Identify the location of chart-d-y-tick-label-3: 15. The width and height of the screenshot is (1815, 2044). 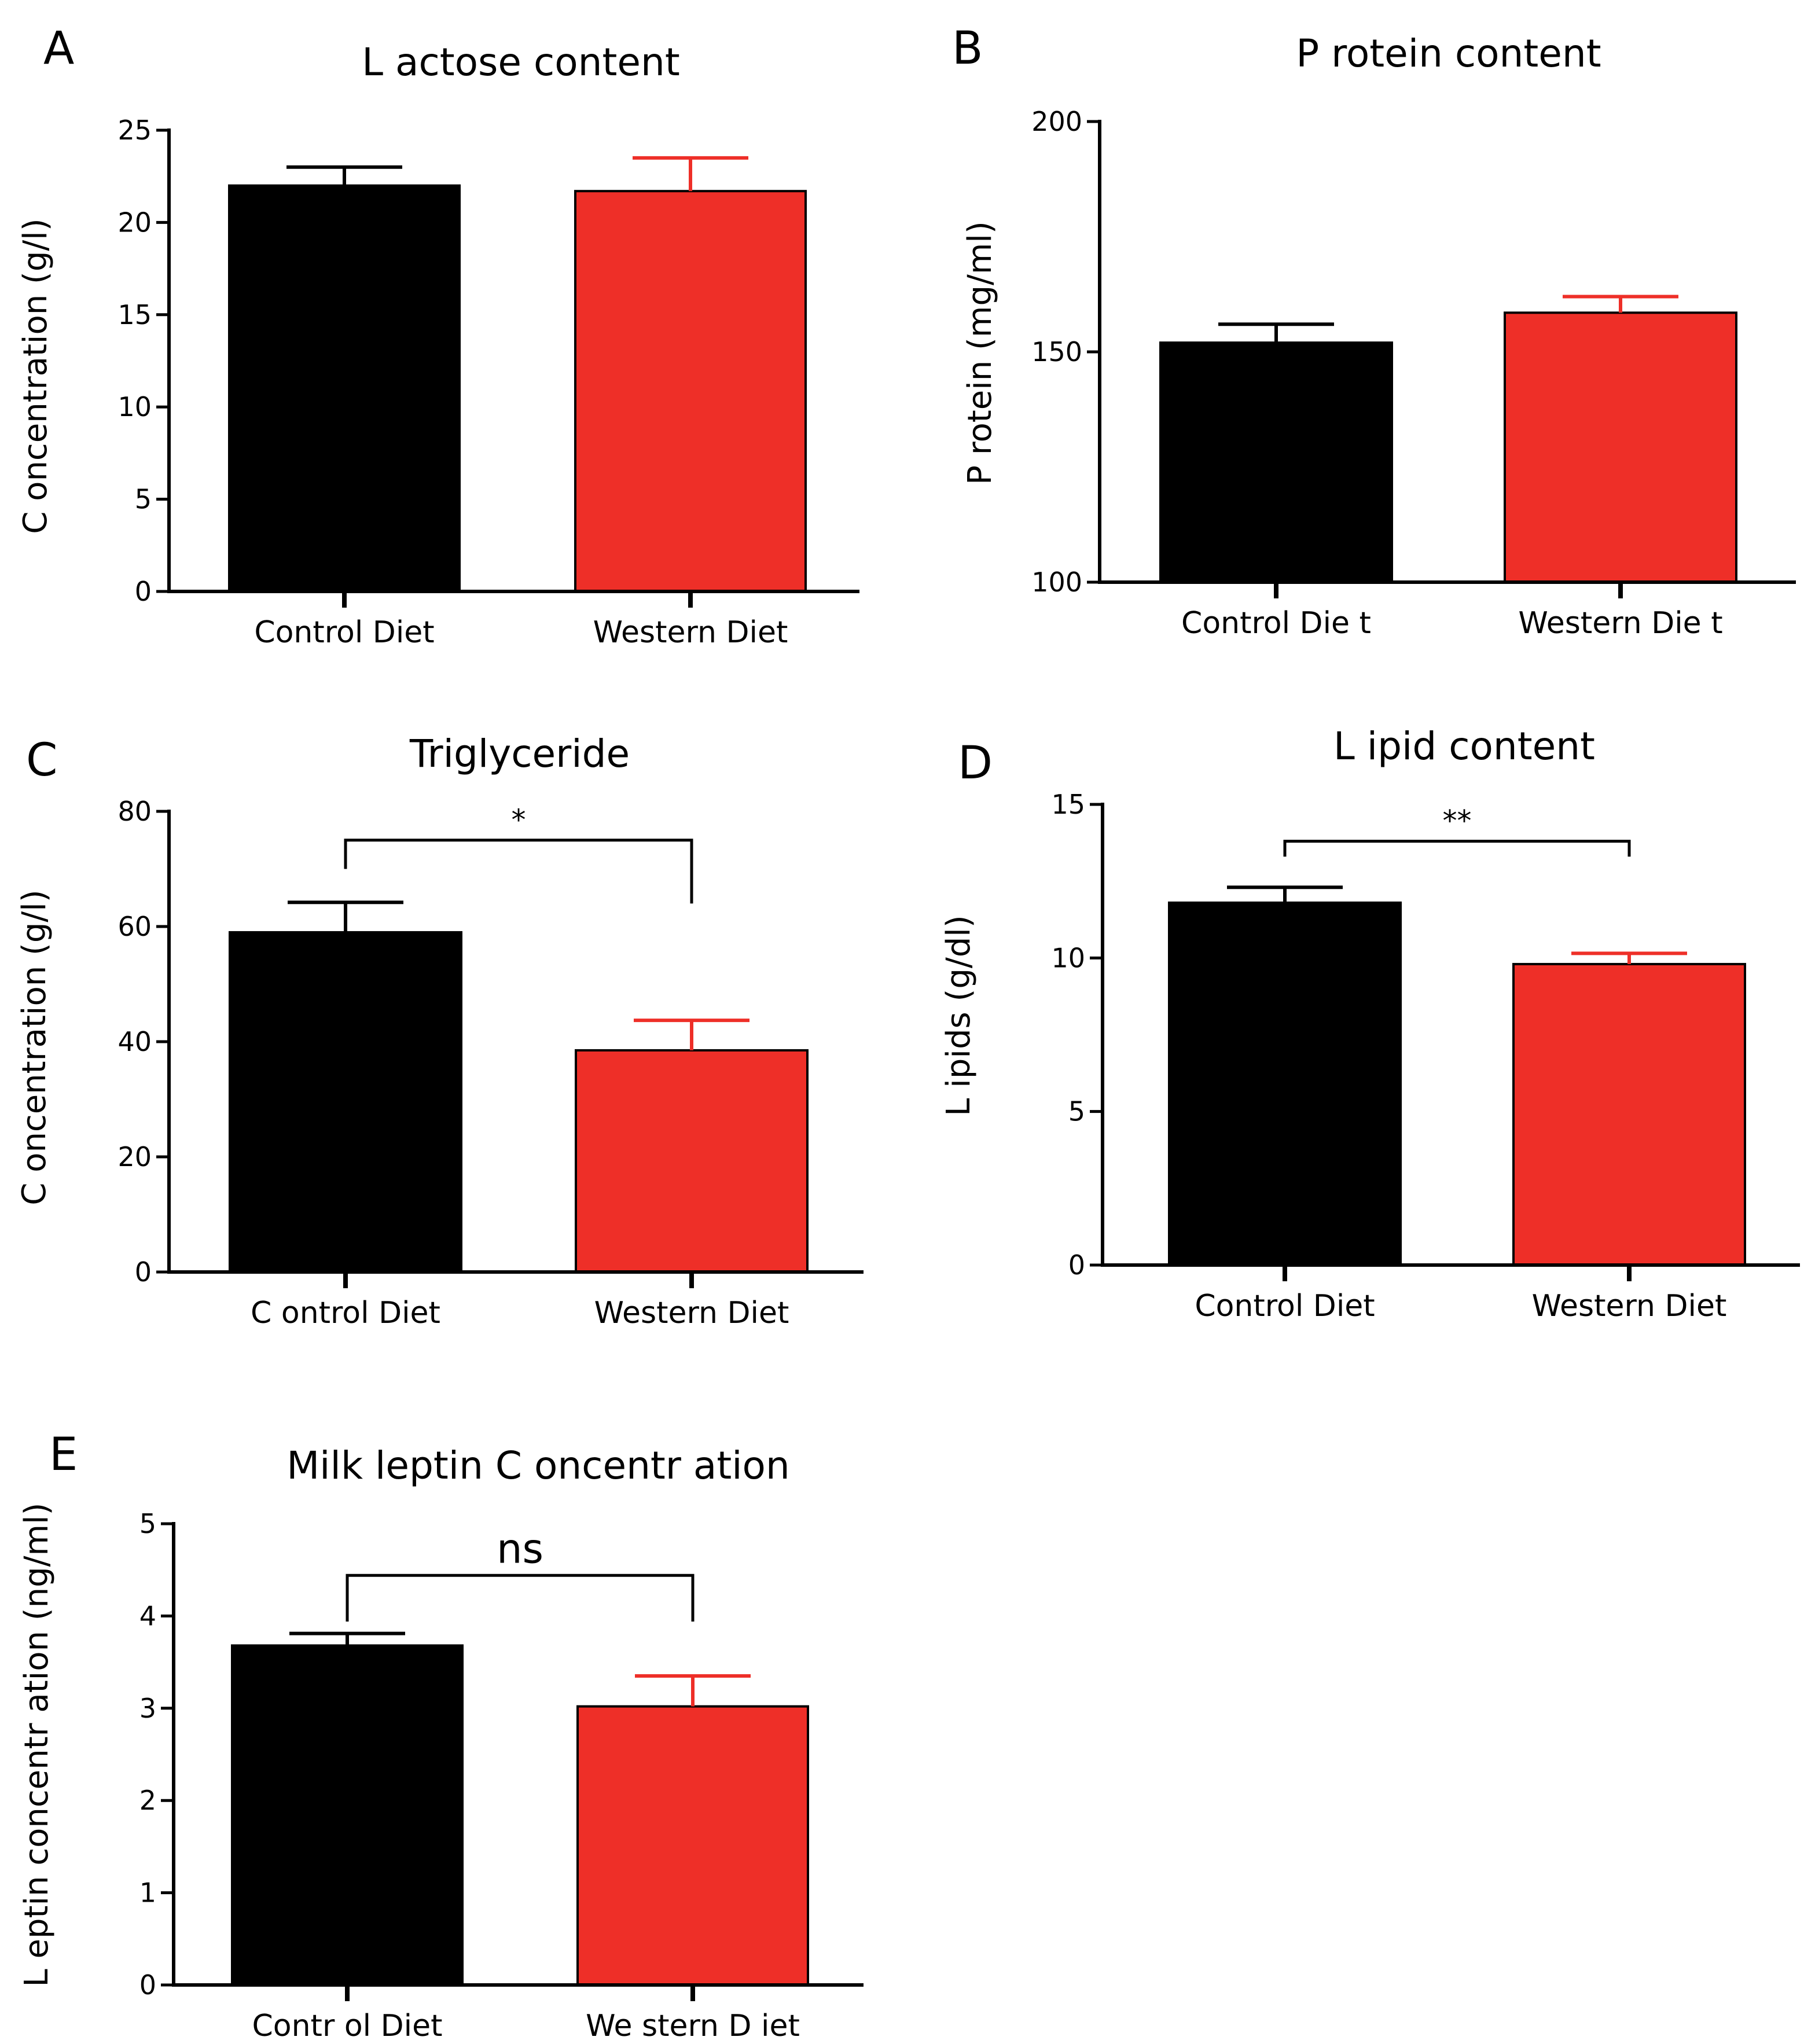
(1068, 804).